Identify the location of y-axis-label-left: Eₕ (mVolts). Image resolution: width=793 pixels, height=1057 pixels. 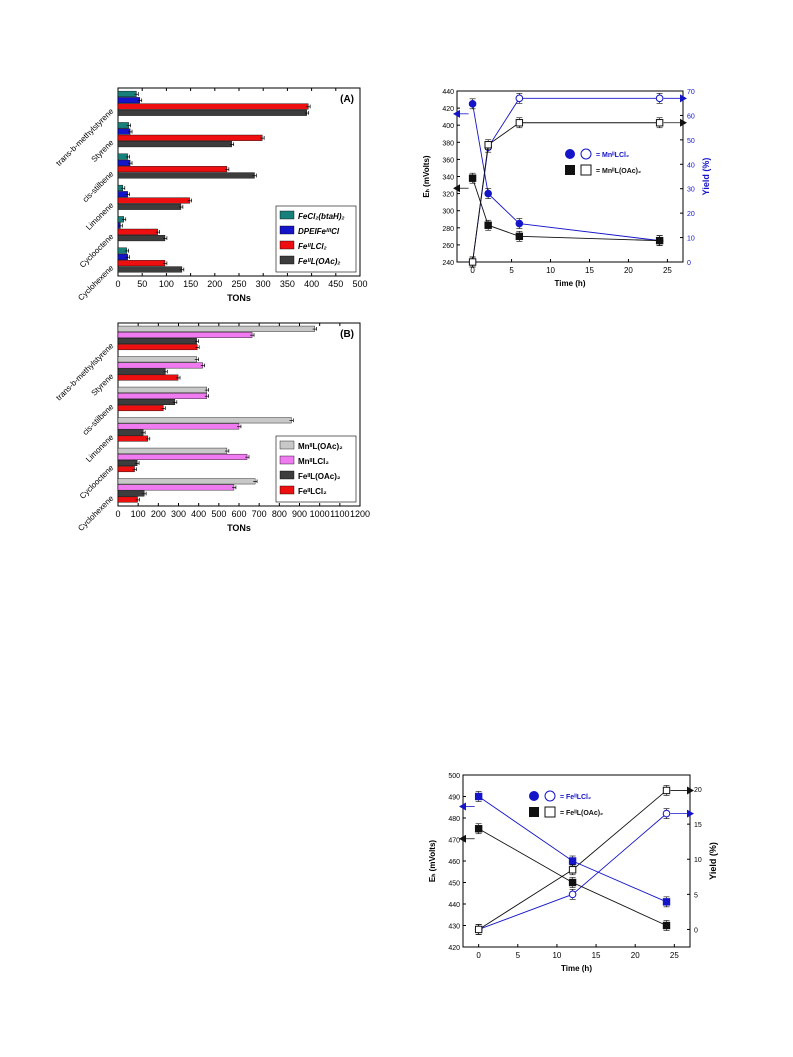
(432, 861).